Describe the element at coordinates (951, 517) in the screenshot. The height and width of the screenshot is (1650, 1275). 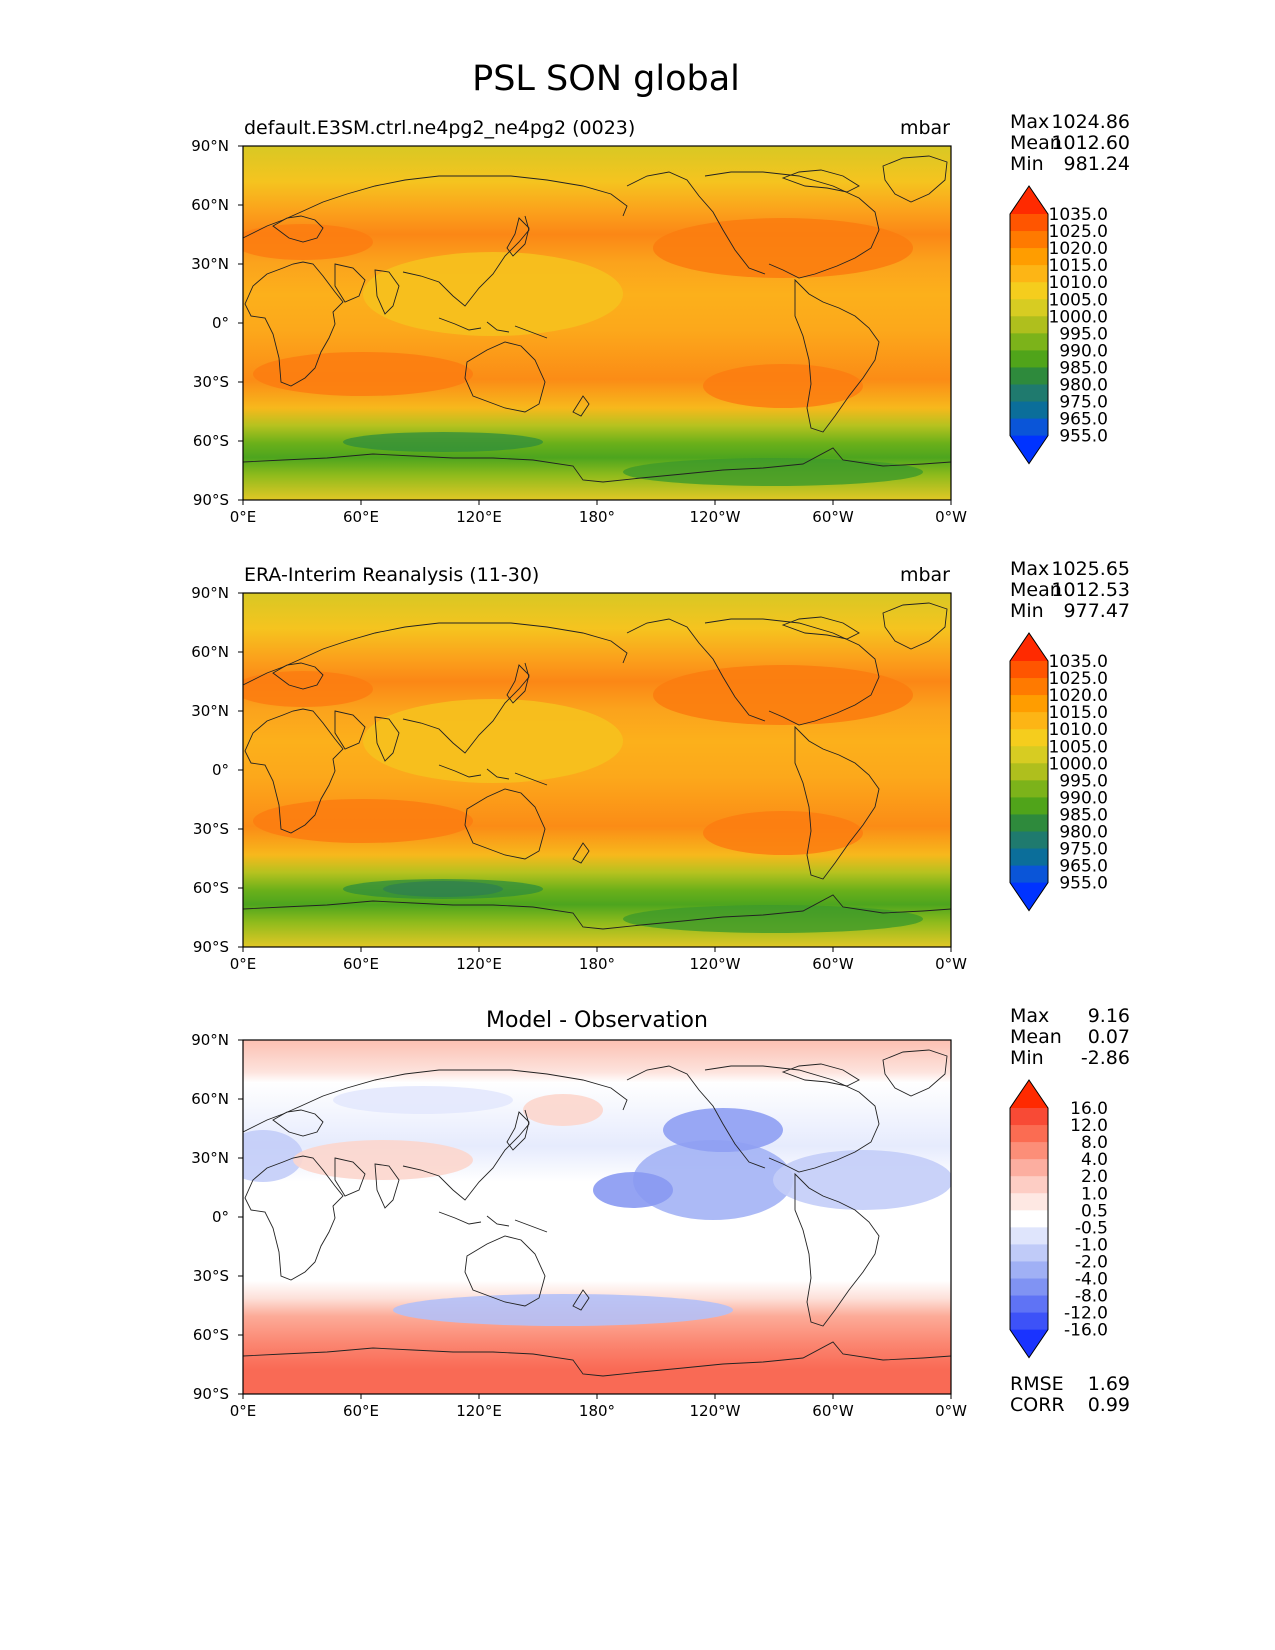
I see `lon-tick-label: 0°W` at that location.